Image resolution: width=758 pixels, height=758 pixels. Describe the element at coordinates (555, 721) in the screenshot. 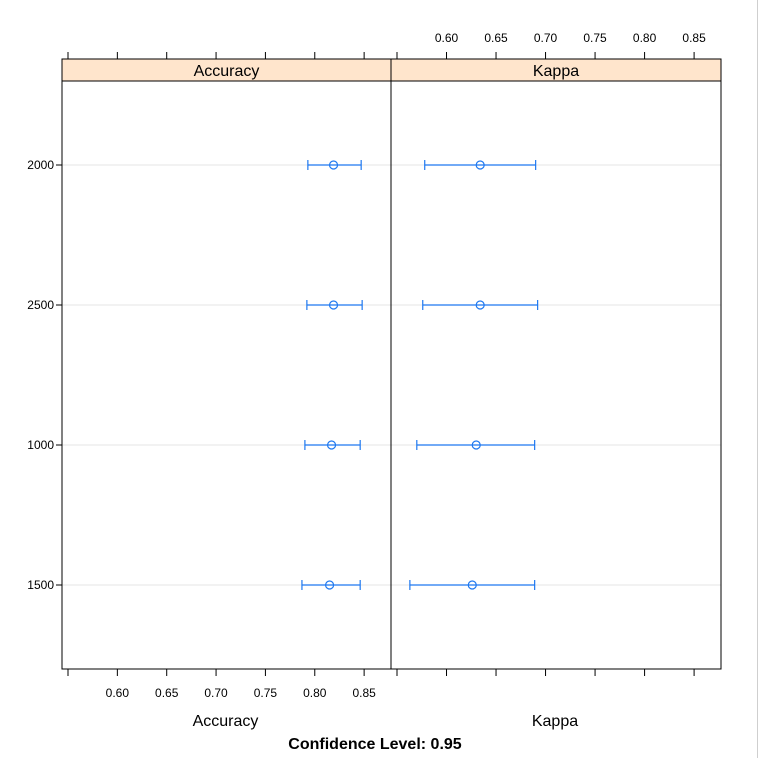

I see `x-axis-label-kappa: Kappa` at that location.